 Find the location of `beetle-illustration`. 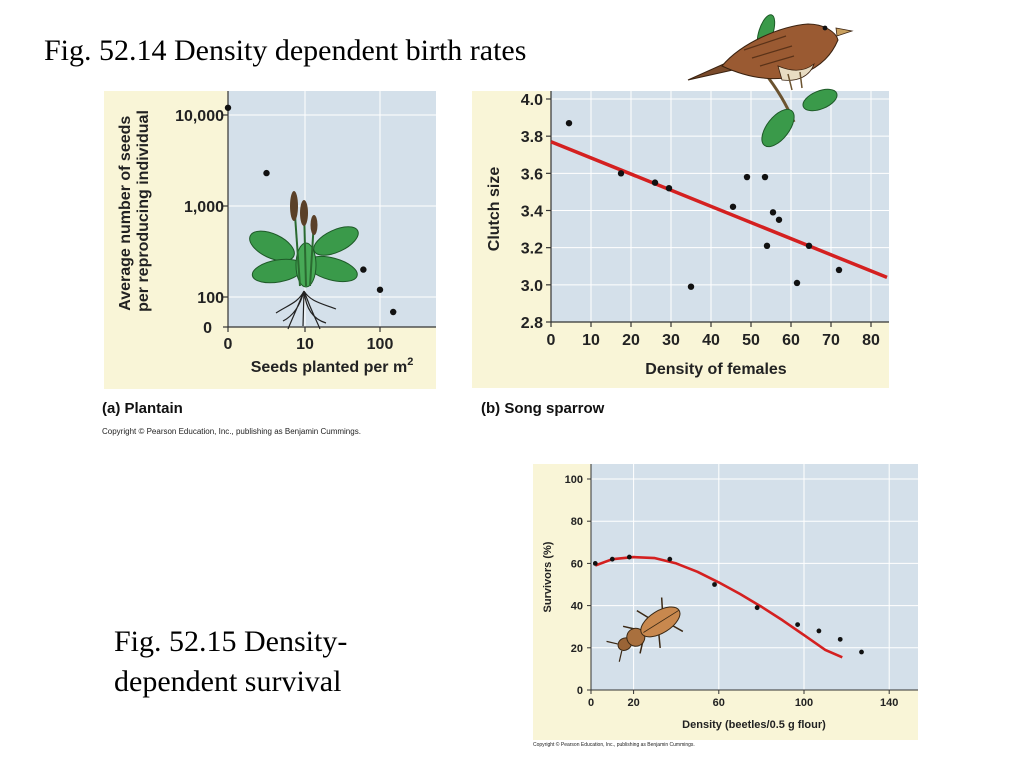

beetle-illustration is located at coordinates (645, 629).